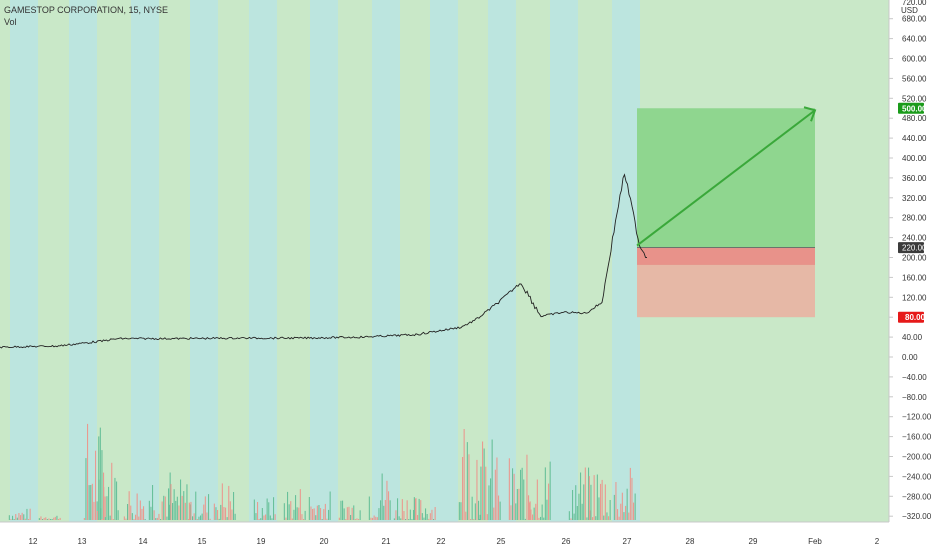  I want to click on price-tick-label: 720.00, so click(914, 3).